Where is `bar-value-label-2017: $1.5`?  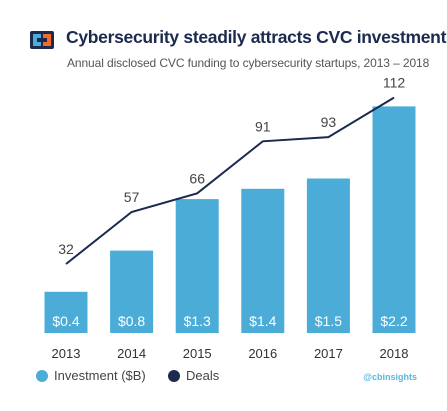 bar-value-label-2017: $1.5 is located at coordinates (328, 321).